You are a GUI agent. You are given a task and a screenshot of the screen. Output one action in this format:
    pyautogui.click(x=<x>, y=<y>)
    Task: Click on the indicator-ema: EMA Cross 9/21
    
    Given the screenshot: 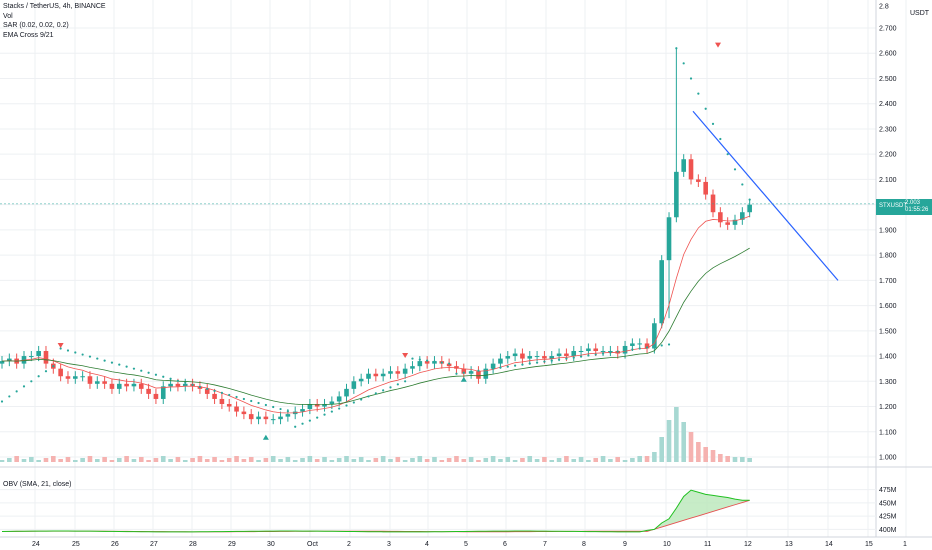 What is the action you would take?
    pyautogui.click(x=28, y=35)
    